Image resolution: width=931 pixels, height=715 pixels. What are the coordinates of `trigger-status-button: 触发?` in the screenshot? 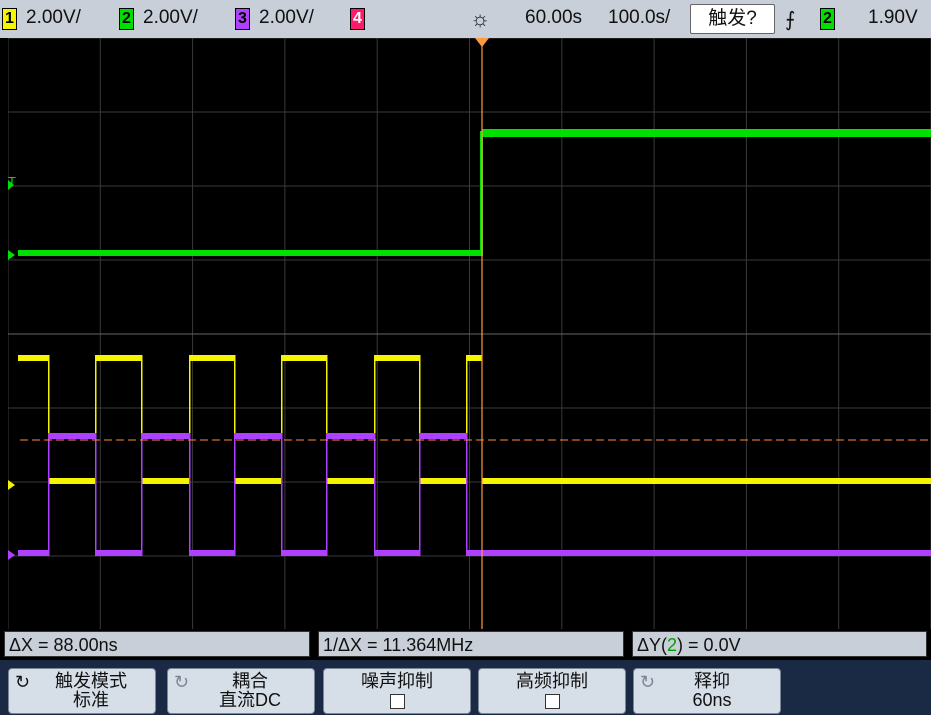 It's located at (732, 19).